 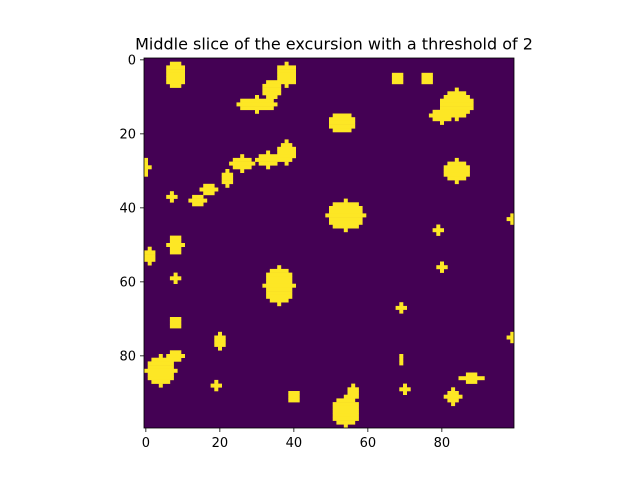 What do you see at coordinates (127, 282) in the screenshot?
I see `y-tick-label: 60` at bounding box center [127, 282].